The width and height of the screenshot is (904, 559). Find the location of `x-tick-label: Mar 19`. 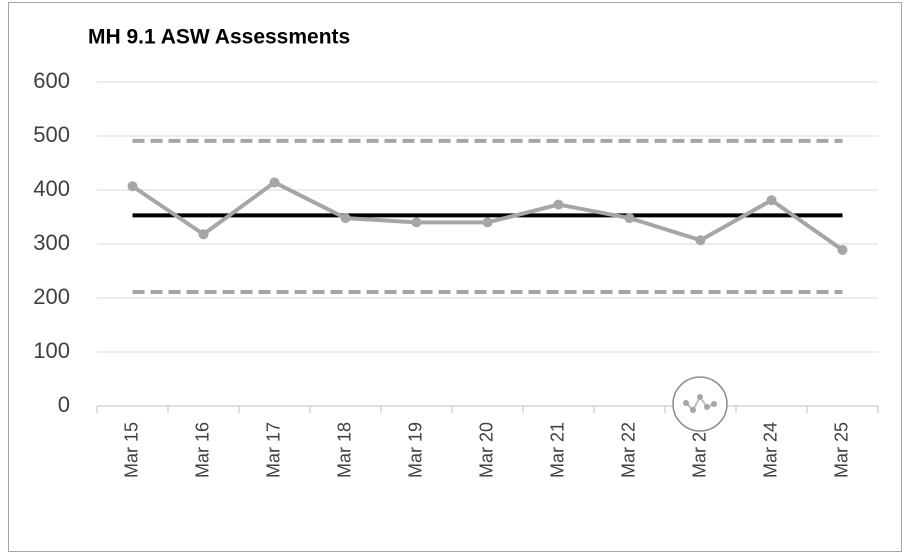

x-tick-label: Mar 19 is located at coordinates (415, 450).